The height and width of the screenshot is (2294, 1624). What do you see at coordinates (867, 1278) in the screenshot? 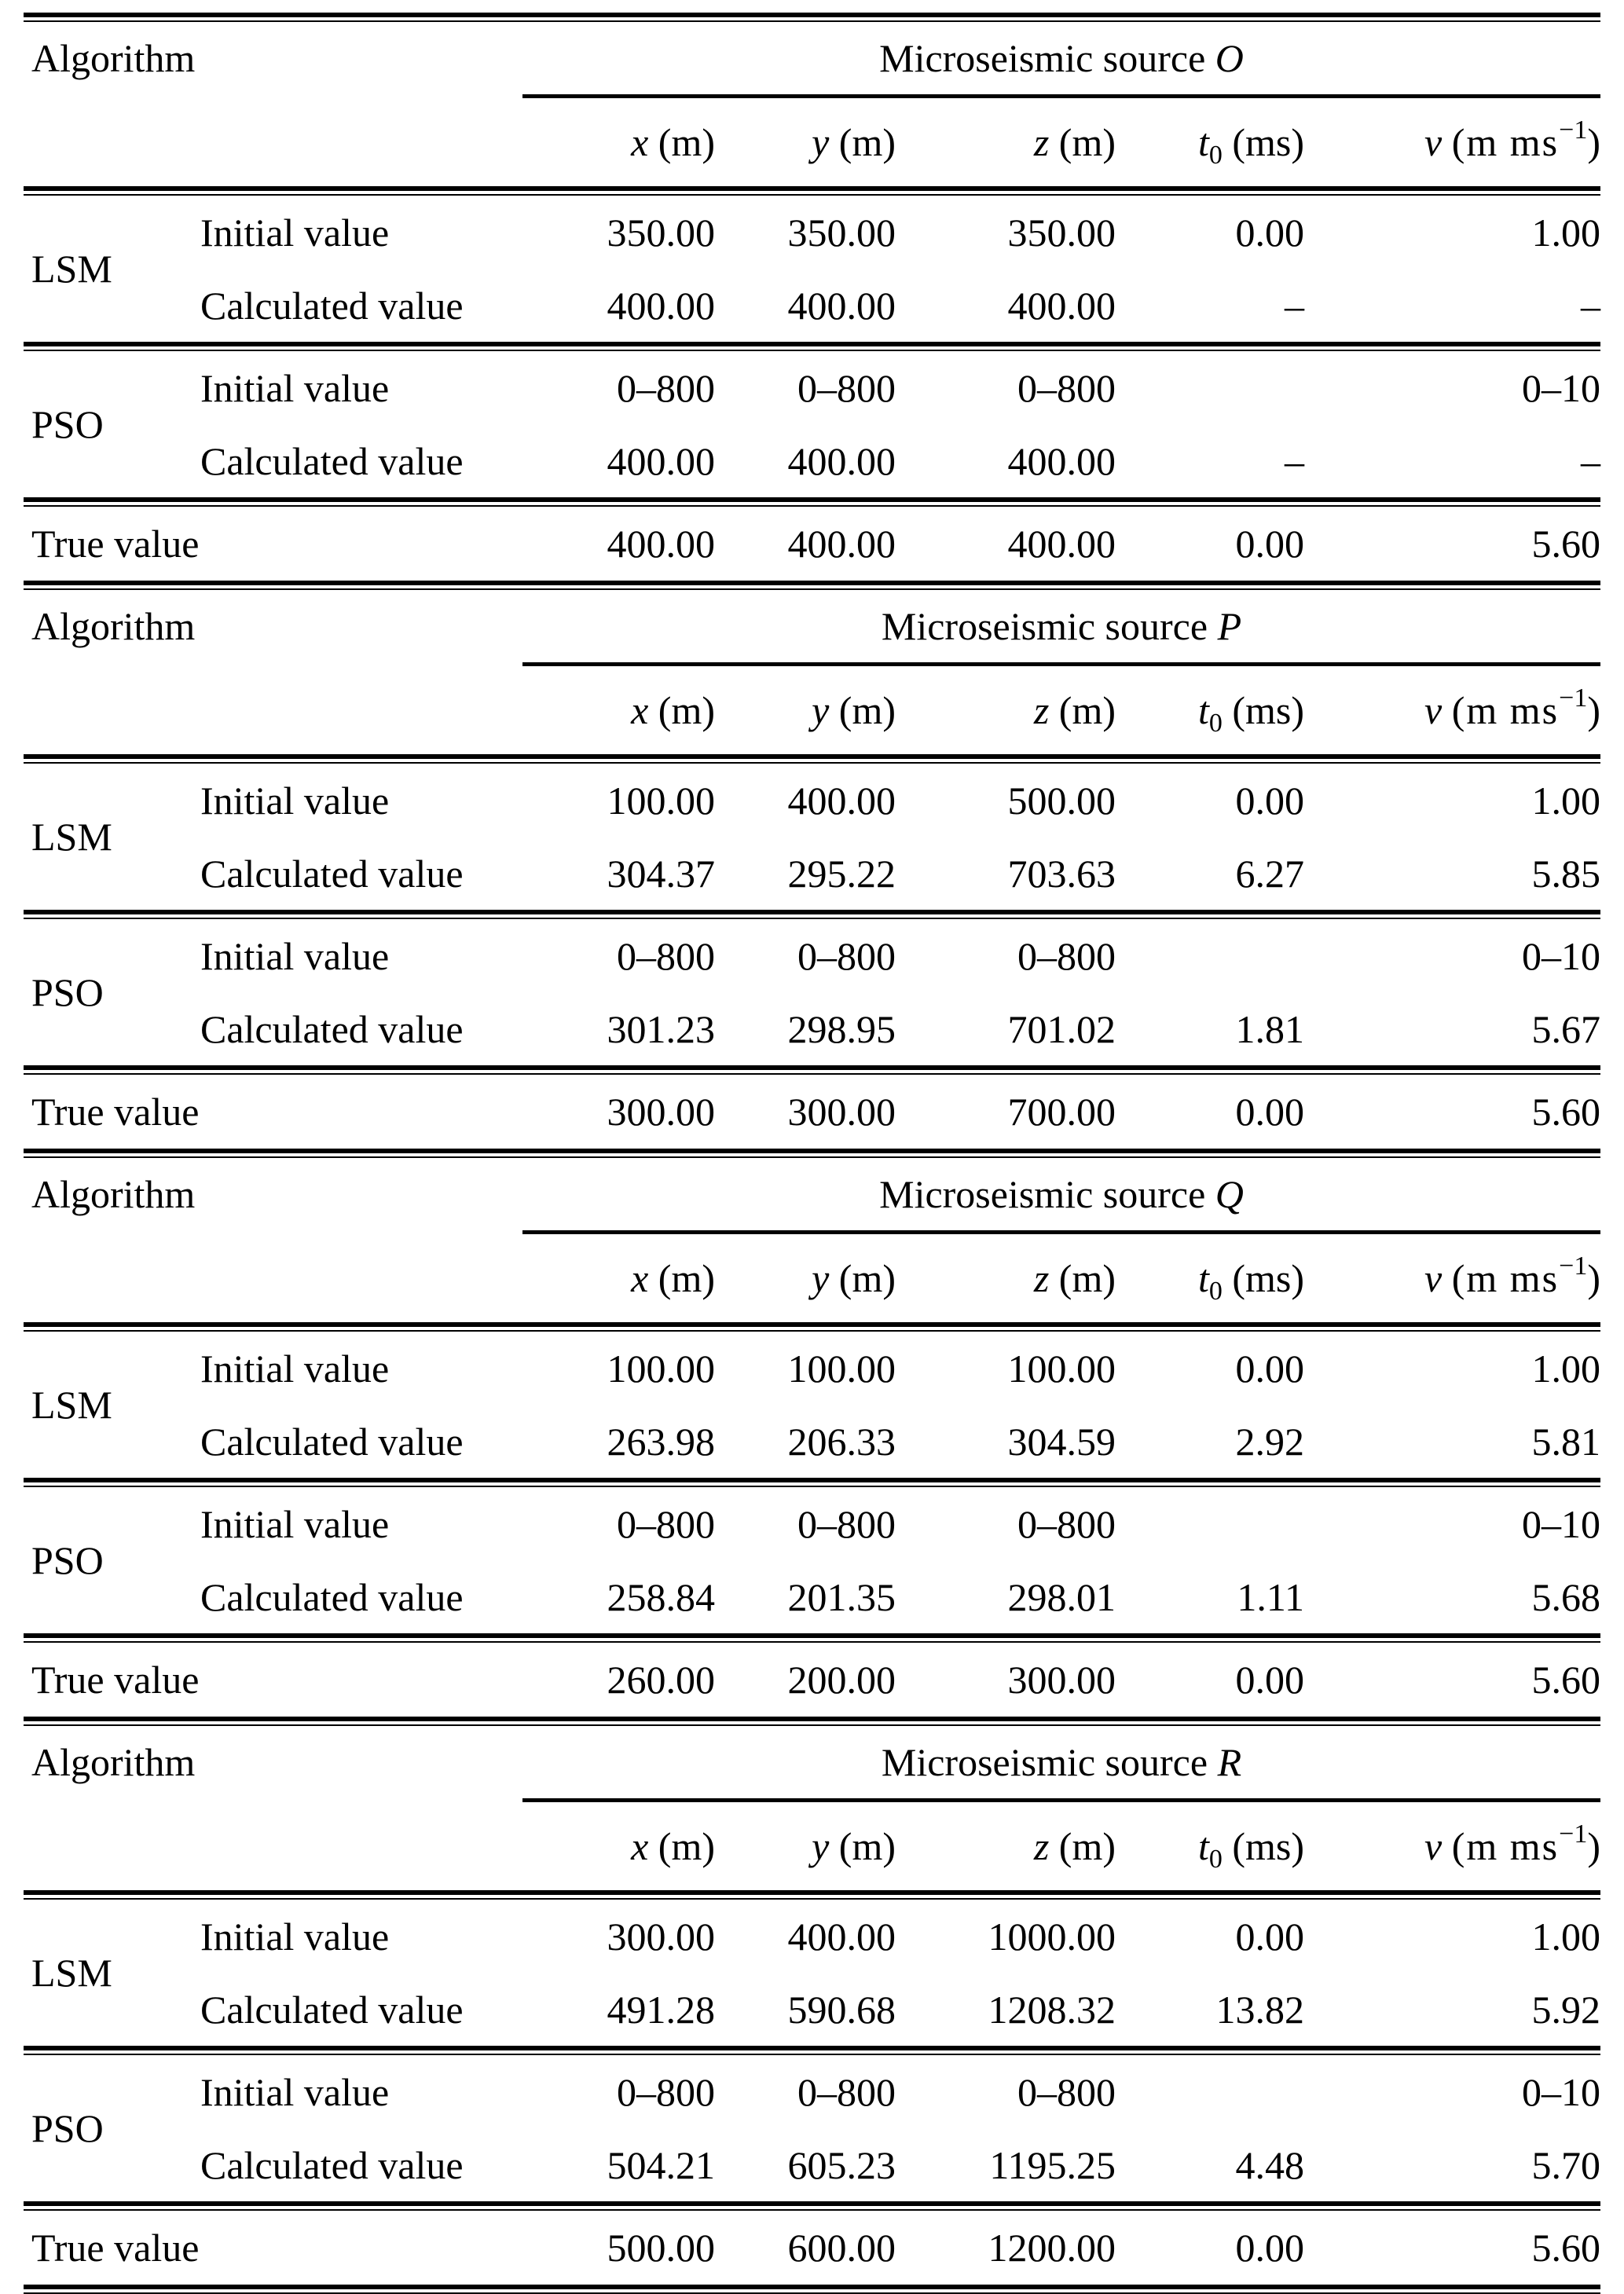
I see `y-unit: (m)` at bounding box center [867, 1278].